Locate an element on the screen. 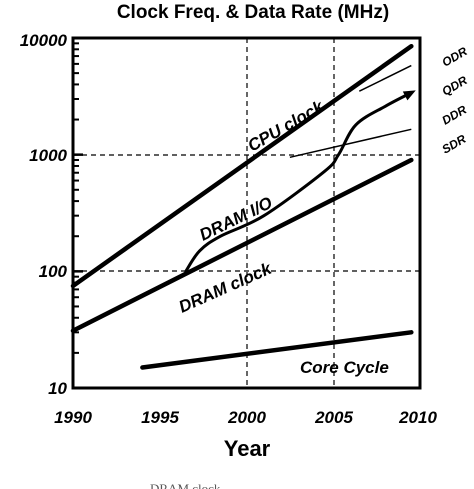 Image resolution: width=474 pixels, height=489 pixels. qdr-label: QDR is located at coordinates (455, 86).